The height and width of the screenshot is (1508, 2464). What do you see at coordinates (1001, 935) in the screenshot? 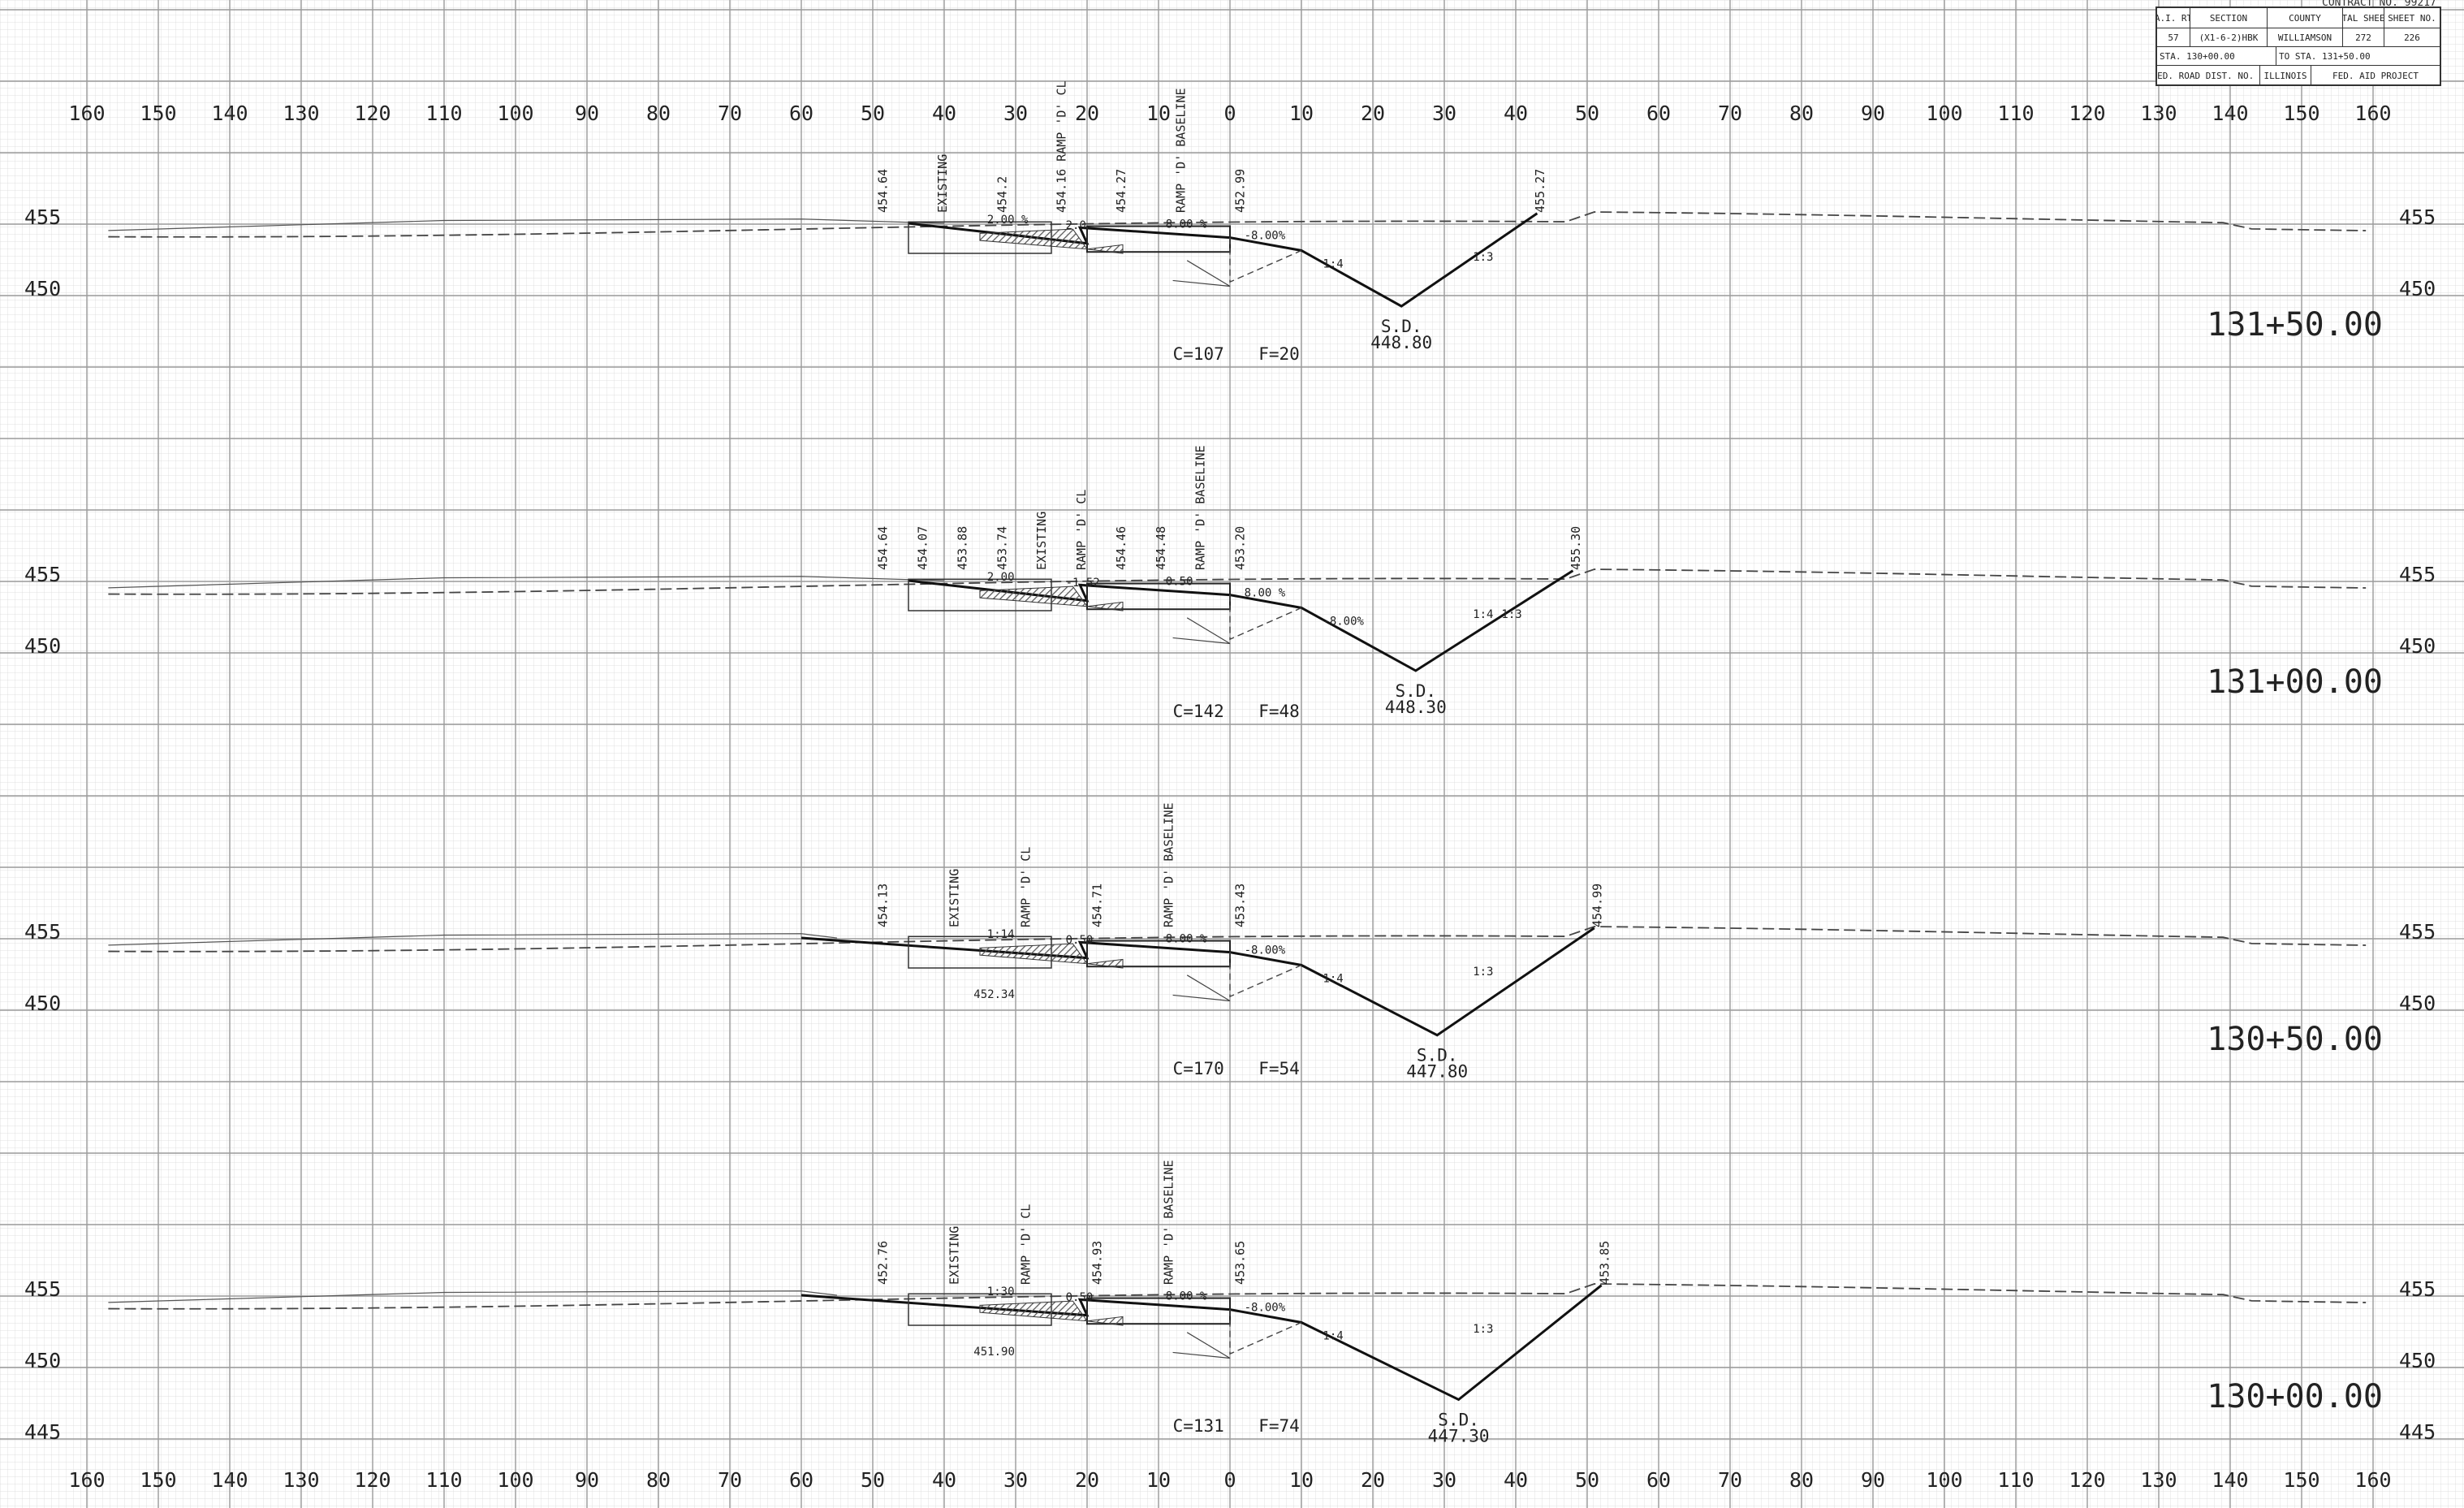
I see `slope-label: 1:14` at bounding box center [1001, 935].